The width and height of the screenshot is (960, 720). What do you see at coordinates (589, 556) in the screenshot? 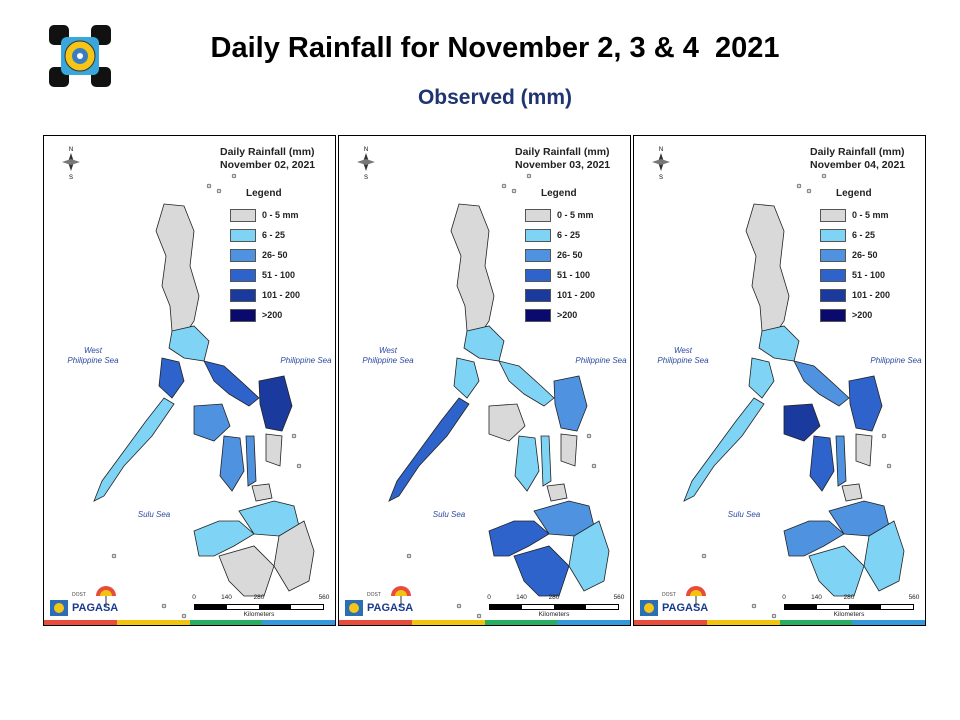
I see `region-mindanao-east` at bounding box center [589, 556].